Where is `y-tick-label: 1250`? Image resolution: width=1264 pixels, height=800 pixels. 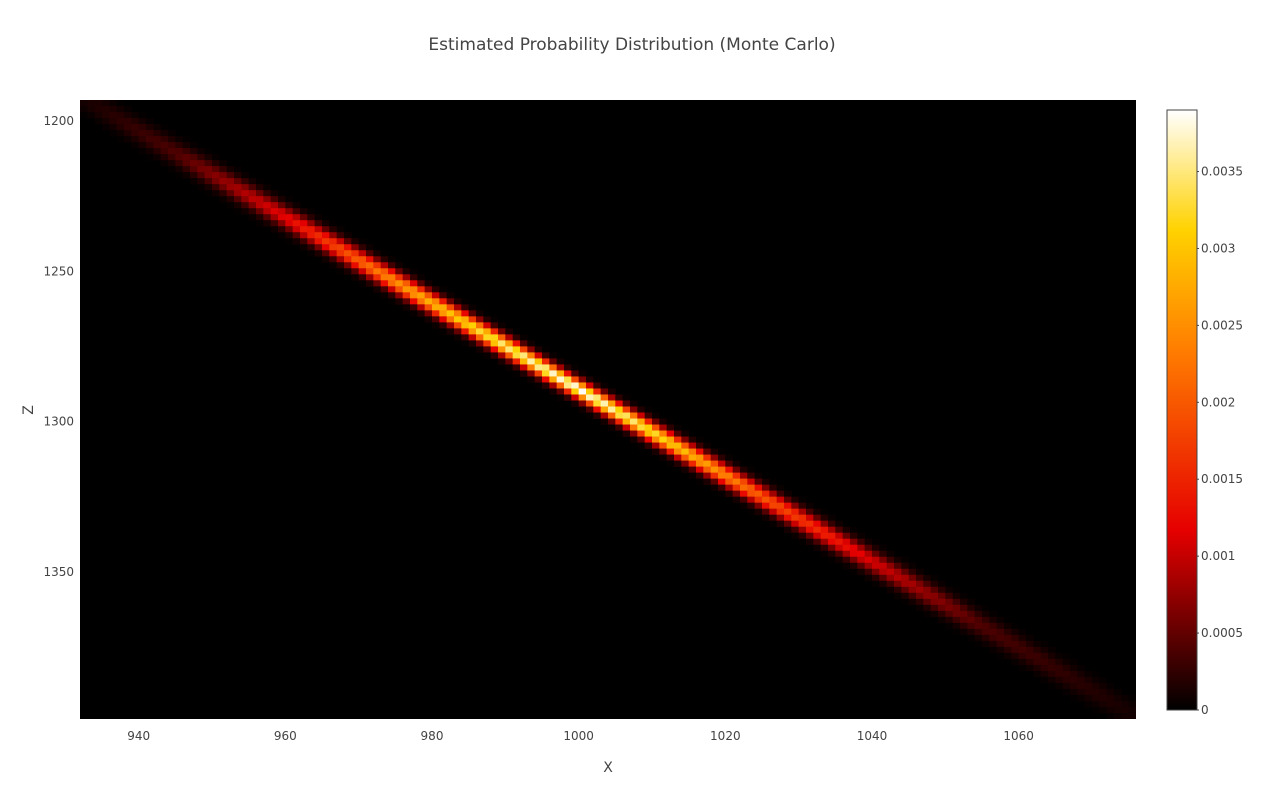 y-tick-label: 1250 is located at coordinates (58, 271).